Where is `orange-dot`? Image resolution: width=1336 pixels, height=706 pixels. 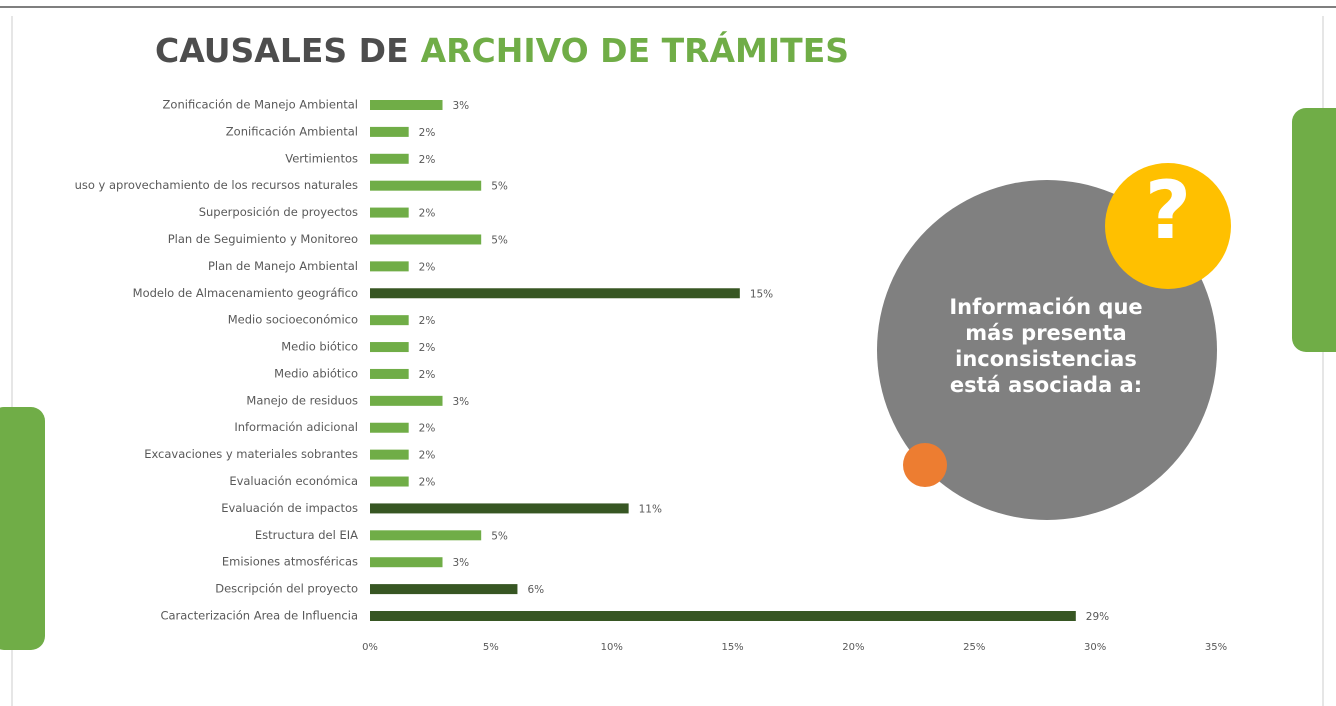 orange-dot is located at coordinates (925, 465).